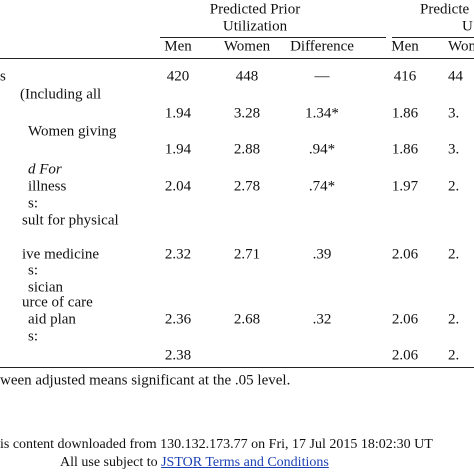  I want to click on row-label: illness, so click(47, 186).